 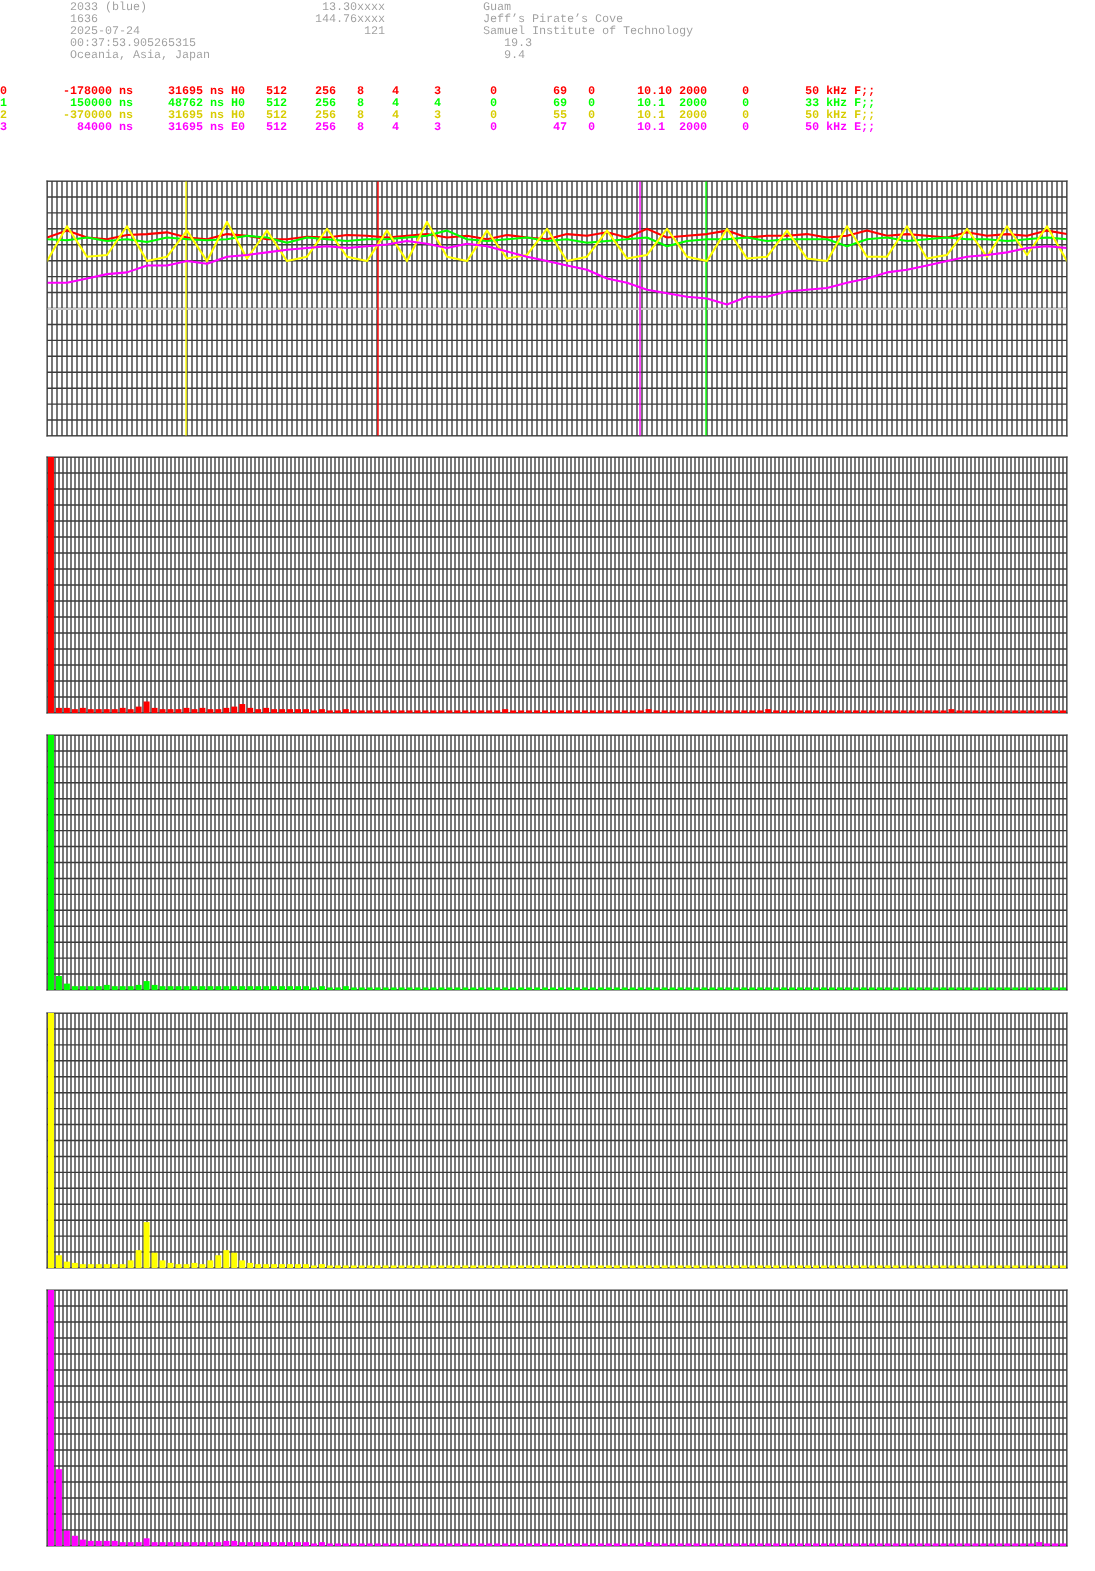 What do you see at coordinates (436, 127) in the screenshot?
I see `text: 3 84000 ns 31695 ns E0 512 256 8 4 3 0 47 0 10.1 2000 0 50 kHz E;;` at bounding box center [436, 127].